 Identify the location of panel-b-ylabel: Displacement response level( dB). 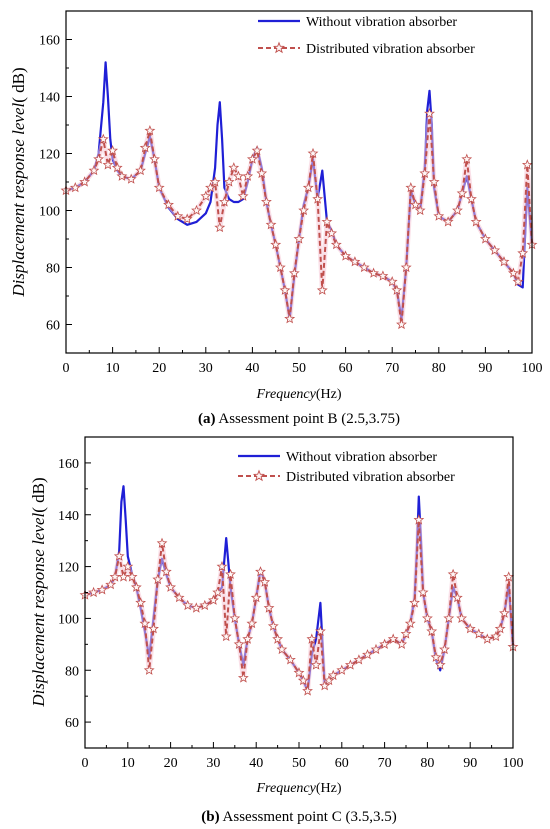
(38, 592).